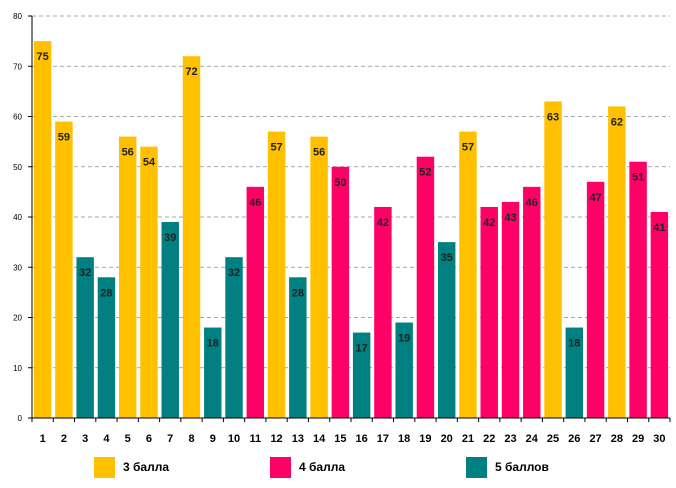  I want to click on x-tick-label: 2, so click(64, 439).